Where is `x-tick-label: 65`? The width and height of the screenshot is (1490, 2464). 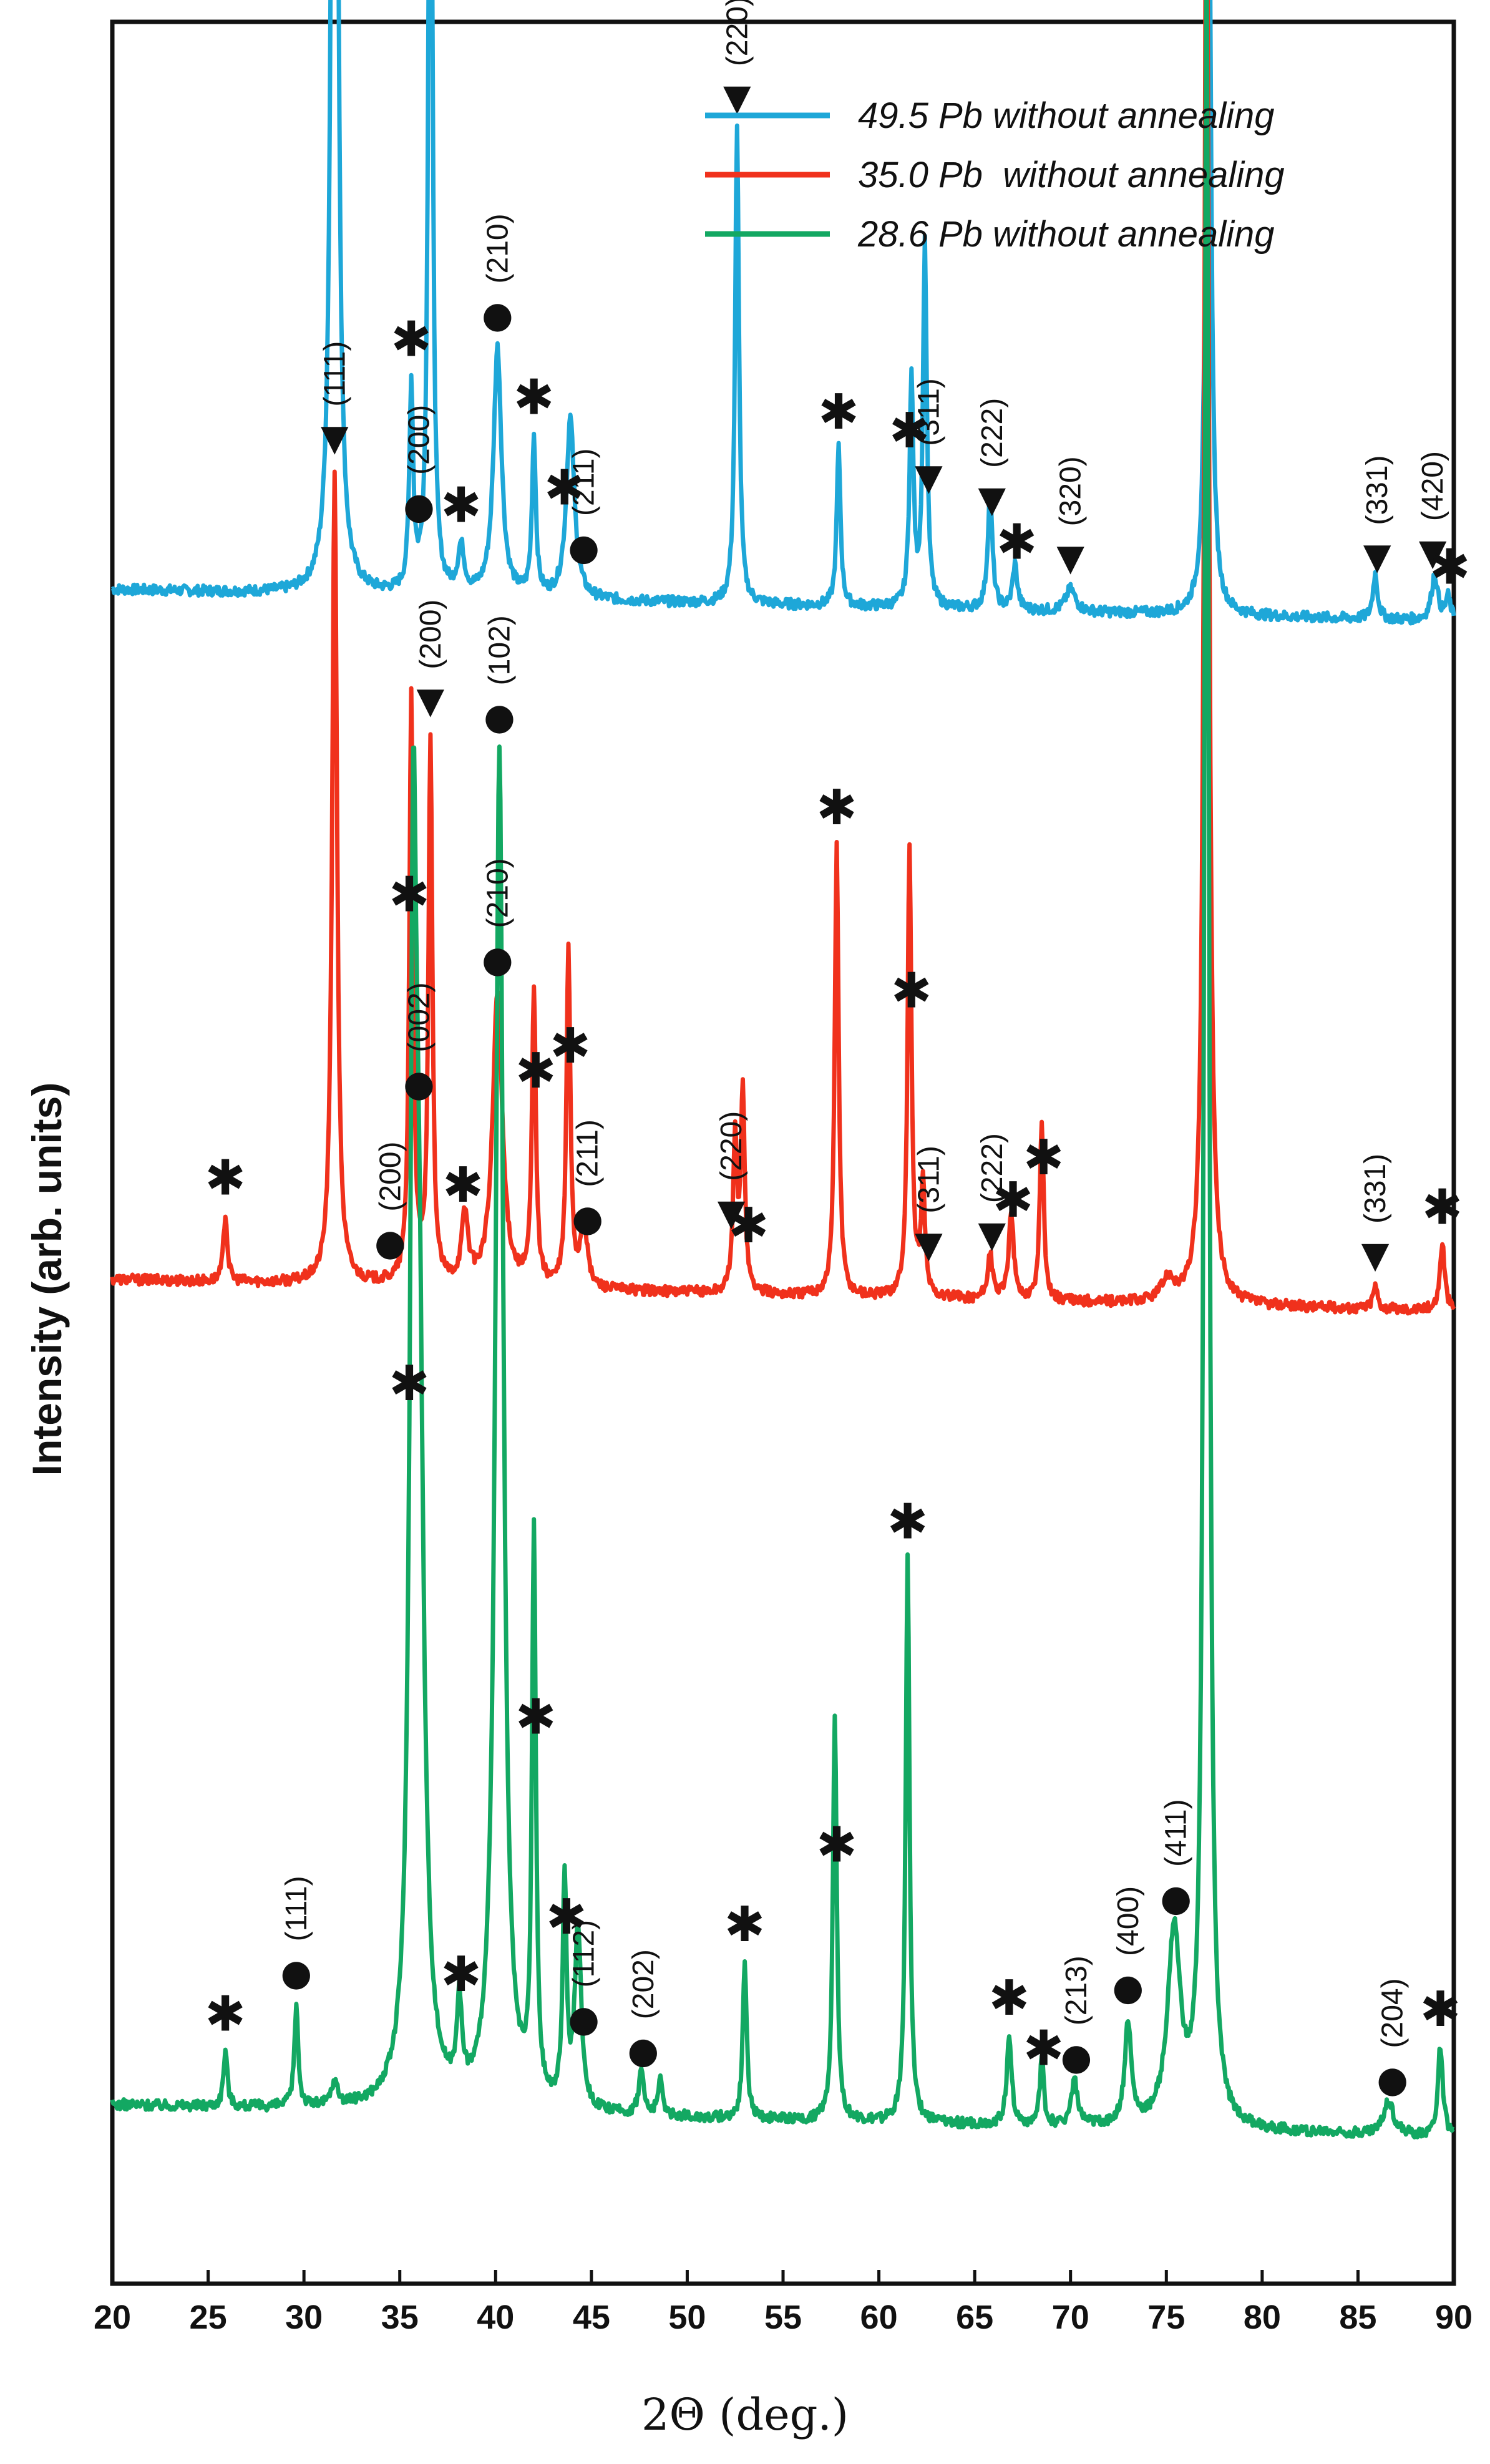
x-tick-label: 65 is located at coordinates (974, 2317).